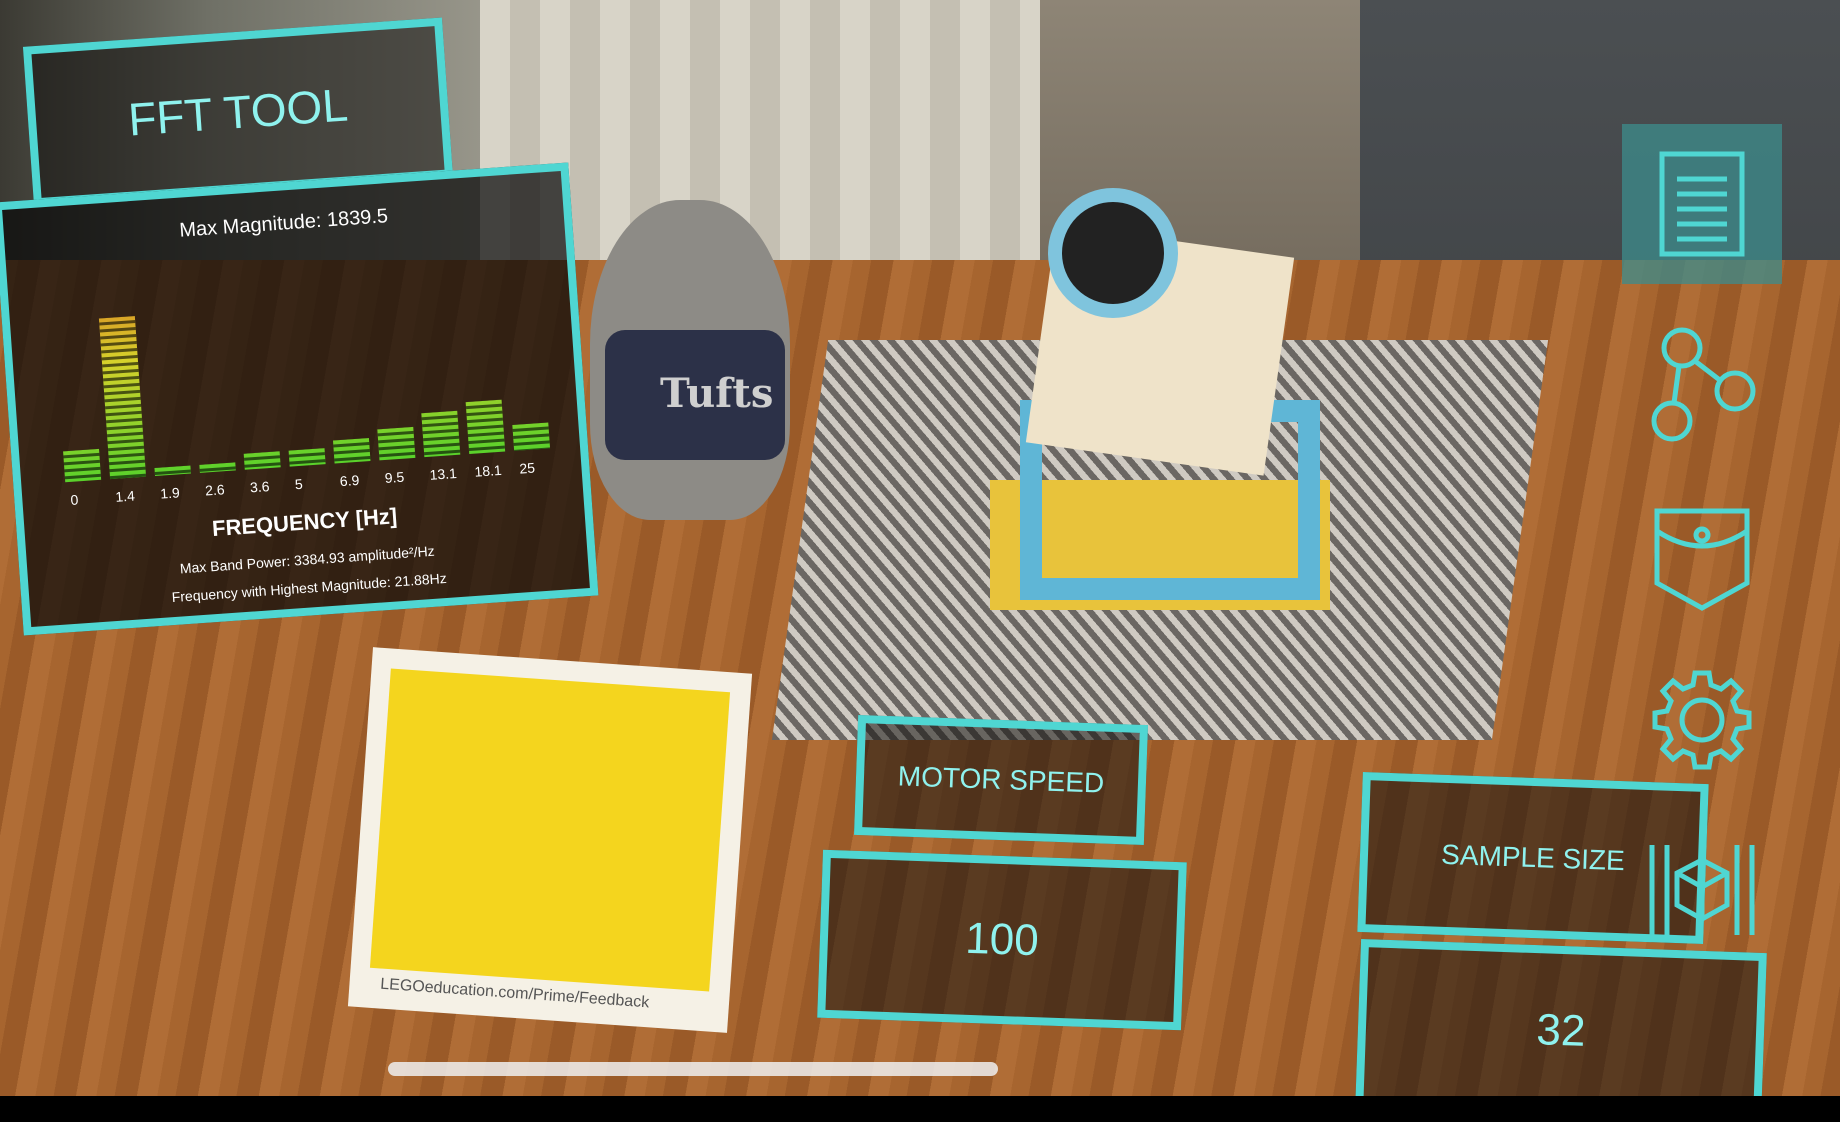 The image size is (1840, 1122). I want to click on fft-x-tick-label: 3.6, so click(260, 487).